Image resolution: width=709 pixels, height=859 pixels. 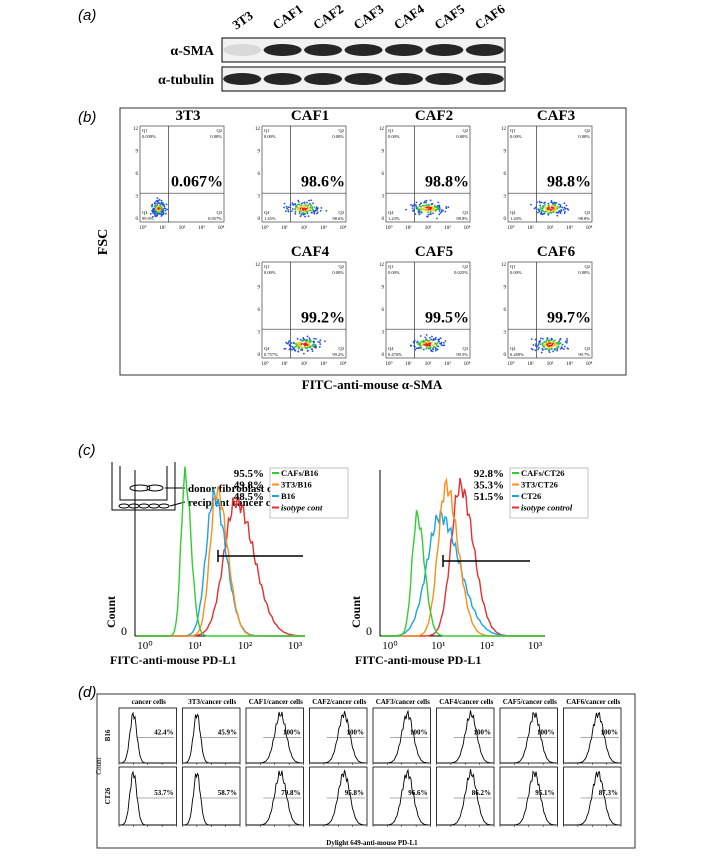 What do you see at coordinates (395, 354) in the screenshot?
I see `quadrant-value: 0.470%` at bounding box center [395, 354].